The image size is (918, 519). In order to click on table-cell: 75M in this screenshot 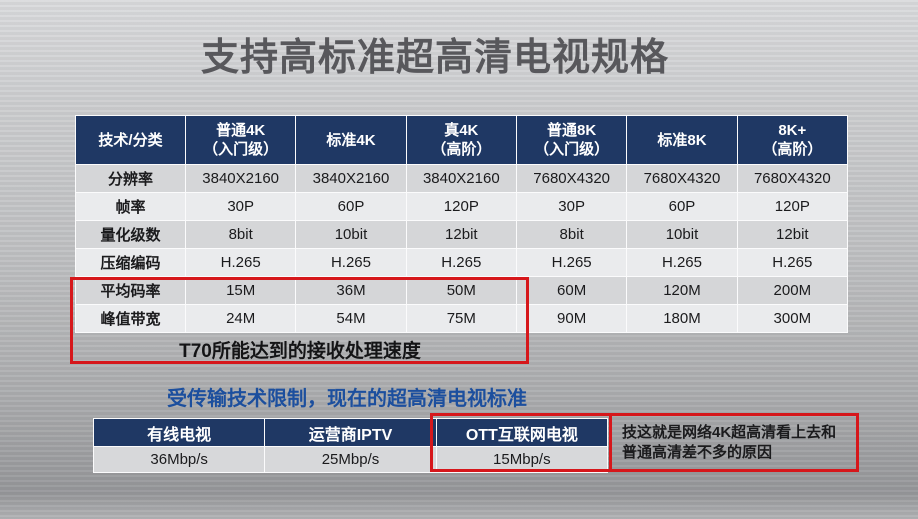, I will do `click(461, 318)`.